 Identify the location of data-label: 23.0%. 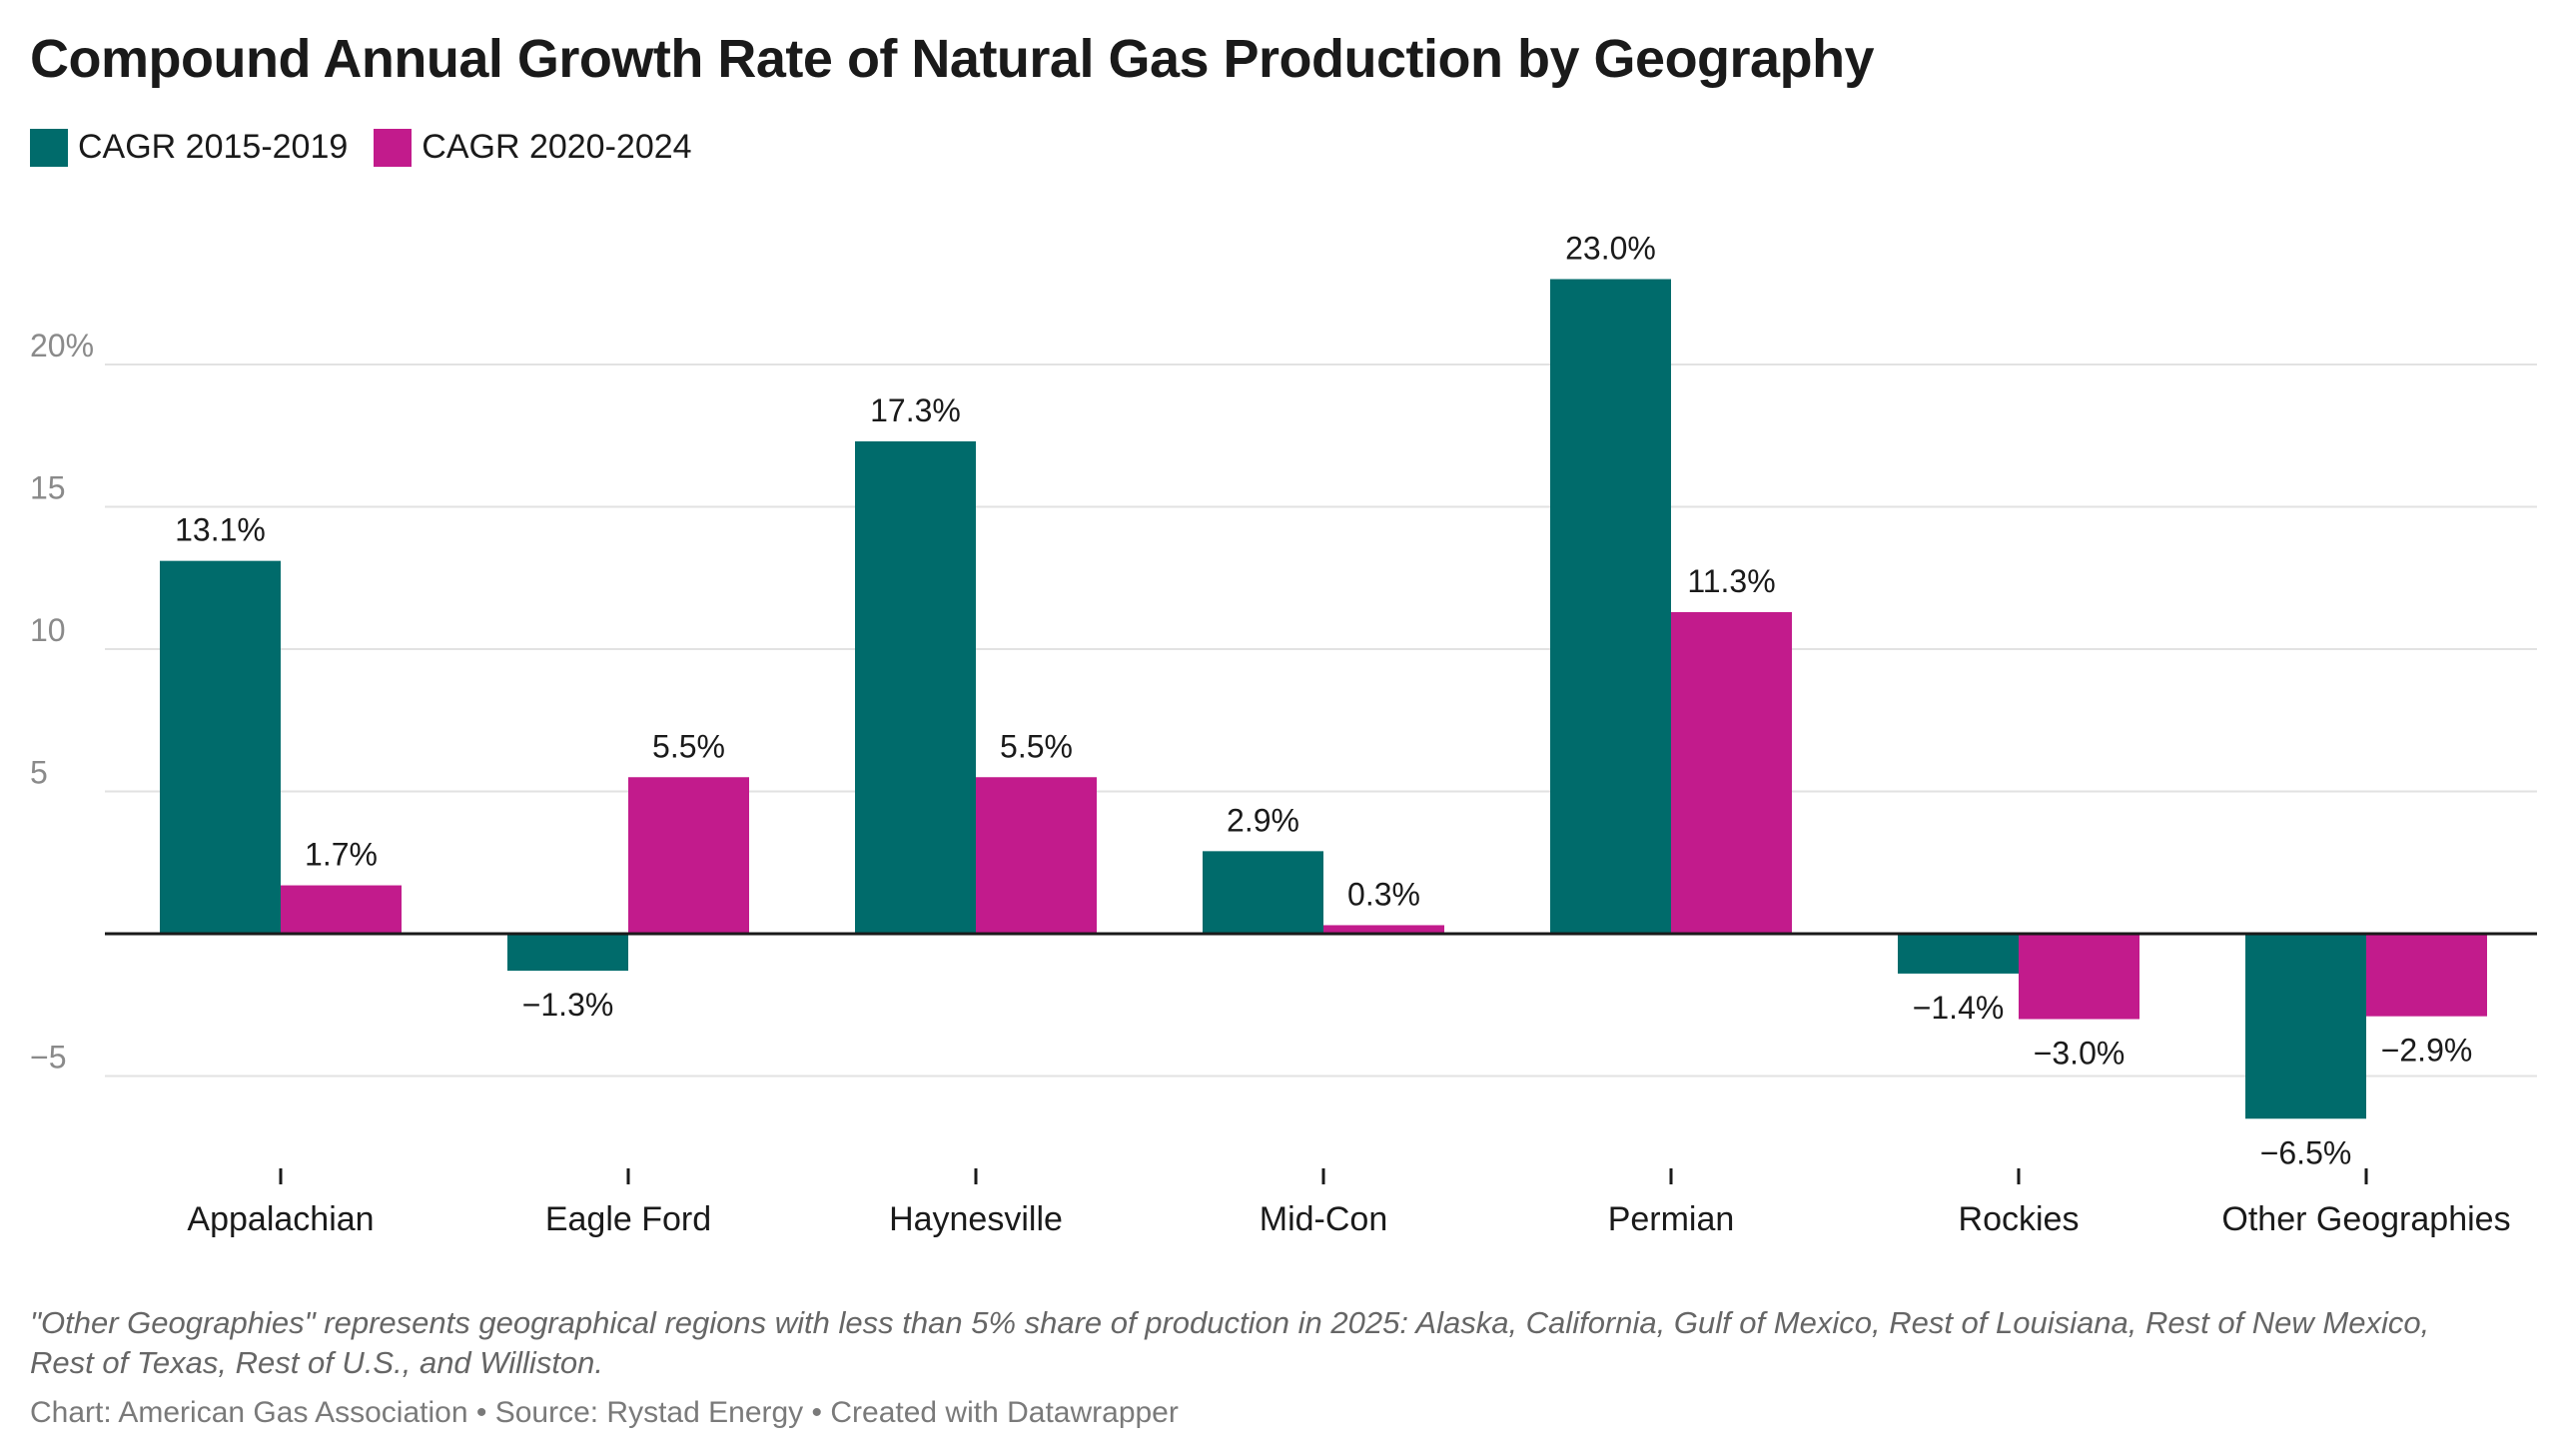
(1610, 249).